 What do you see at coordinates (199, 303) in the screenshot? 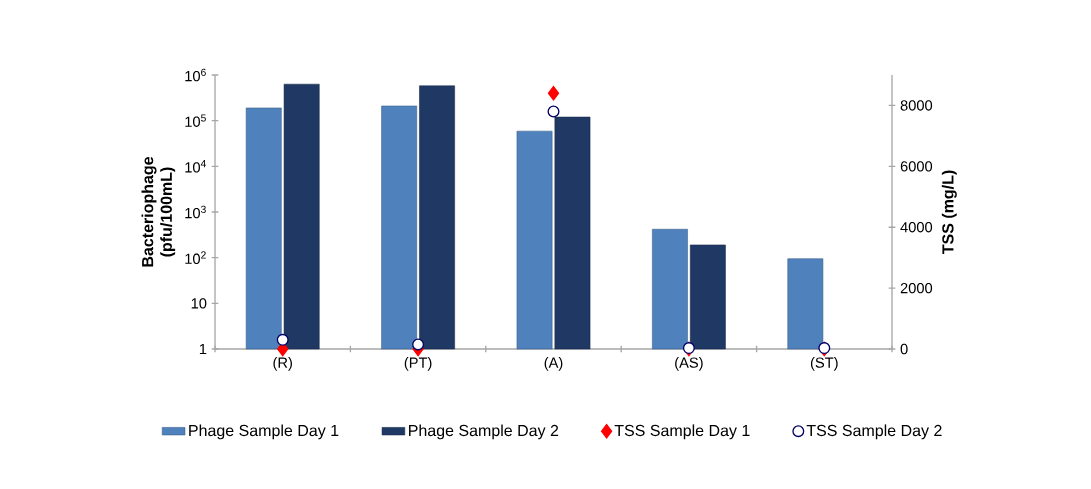
I see `y-tick-label: 10` at bounding box center [199, 303].